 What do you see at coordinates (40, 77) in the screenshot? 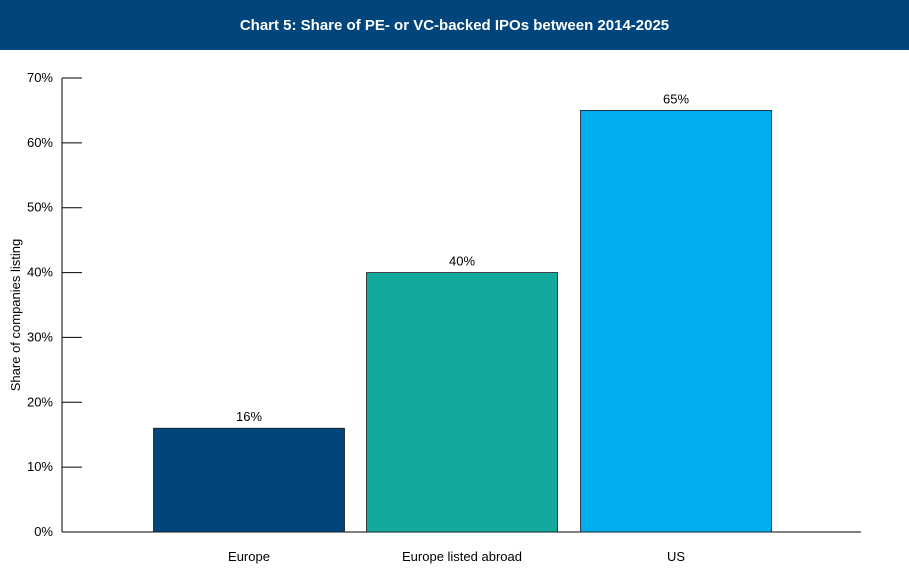
I see `y-tick-label: 70%` at bounding box center [40, 77].